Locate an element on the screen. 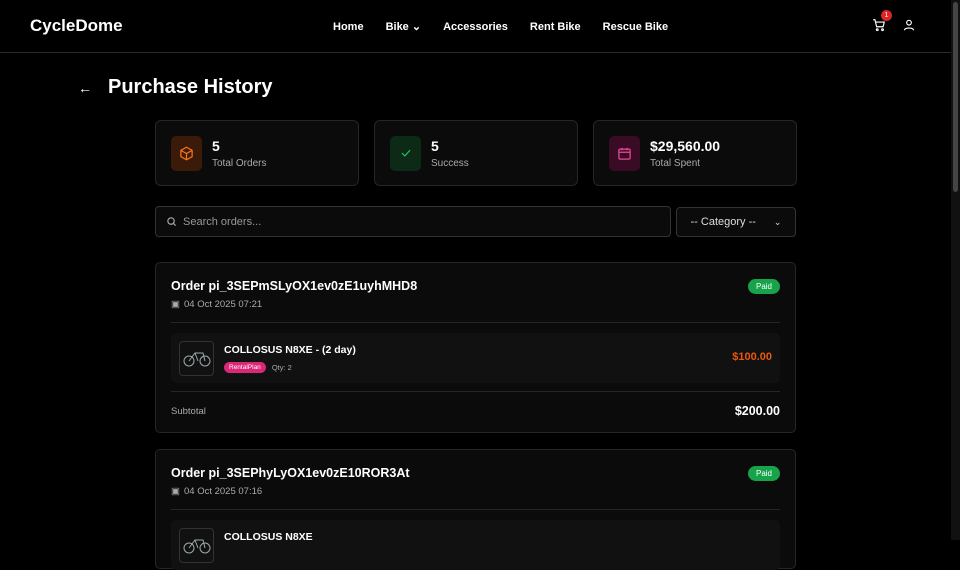 The height and width of the screenshot is (570, 960). search-icon is located at coordinates (172, 222).